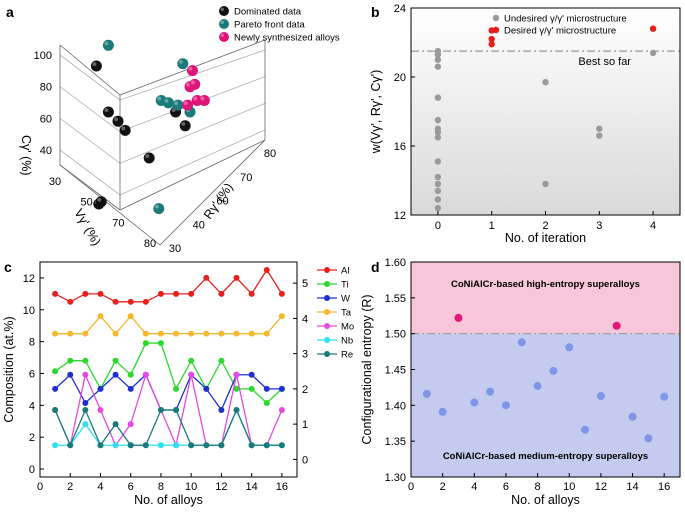 This screenshot has height=514, width=685. I want to click on y-tick-label-right: 1, so click(305, 425).